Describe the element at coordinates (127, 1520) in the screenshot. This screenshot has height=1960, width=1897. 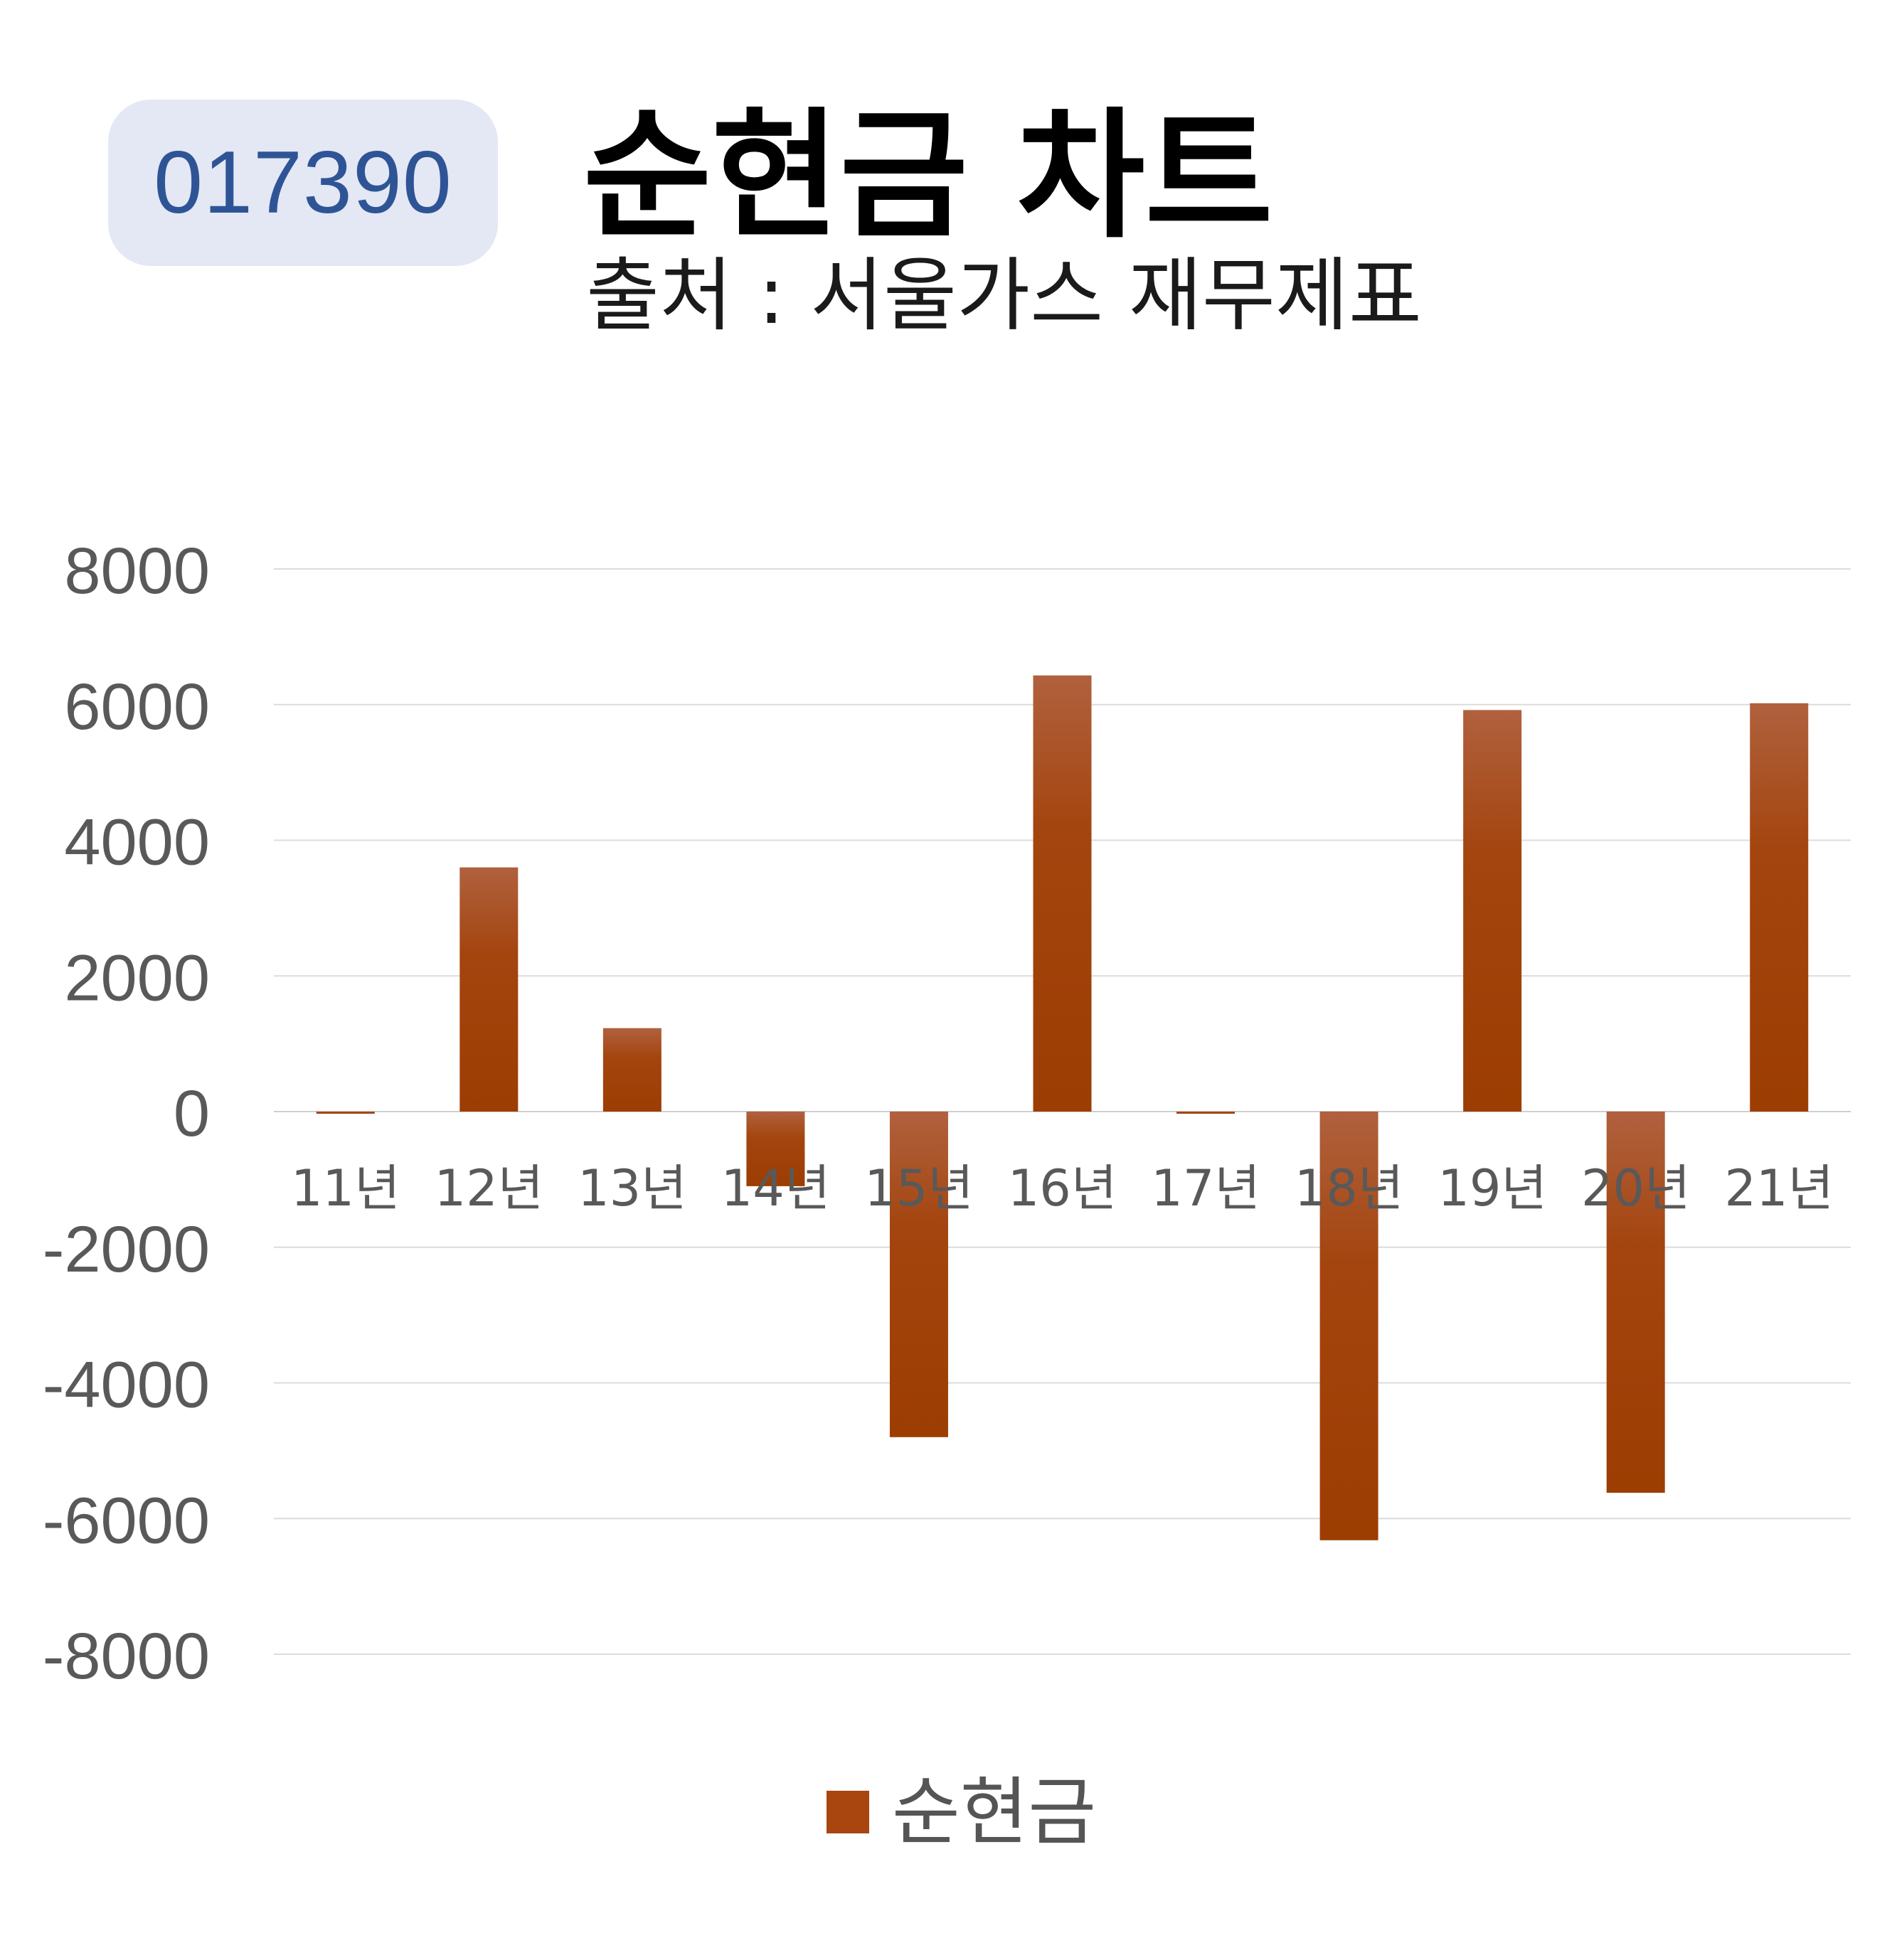
I see `y-tick-label: -6000` at that location.